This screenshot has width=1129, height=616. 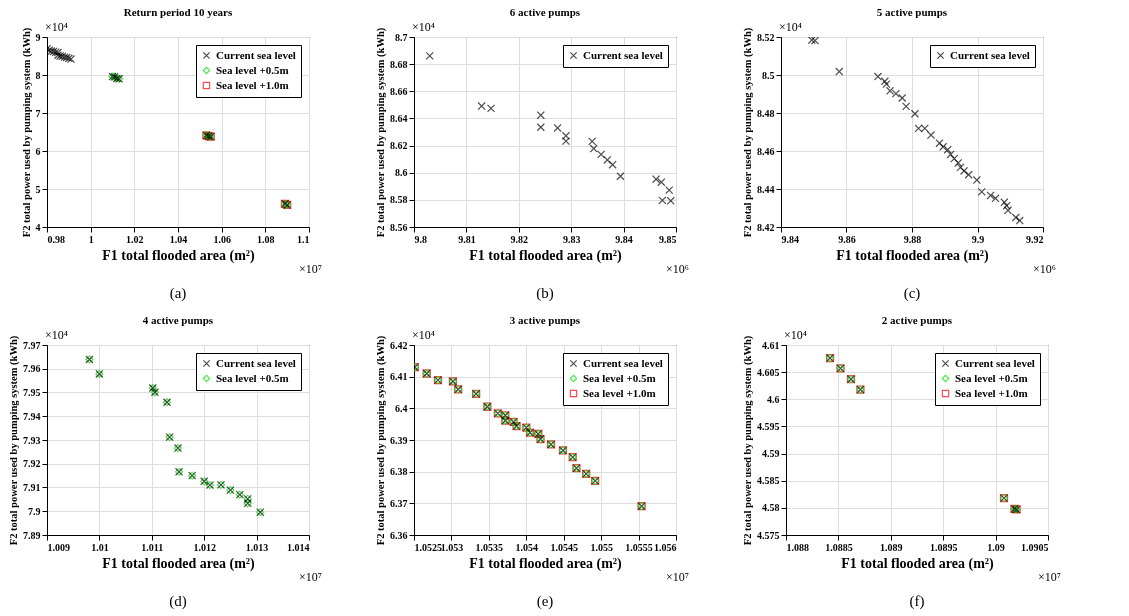 I want to click on y-tick-label: 8.52, so click(x=766, y=37).